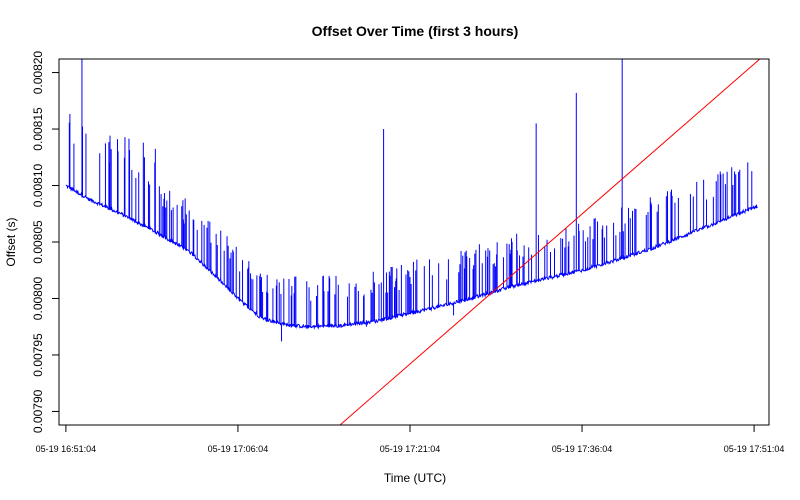 The image size is (800, 500). I want to click on chart-title: Offset Over Time (first 3 hours), so click(415, 31).